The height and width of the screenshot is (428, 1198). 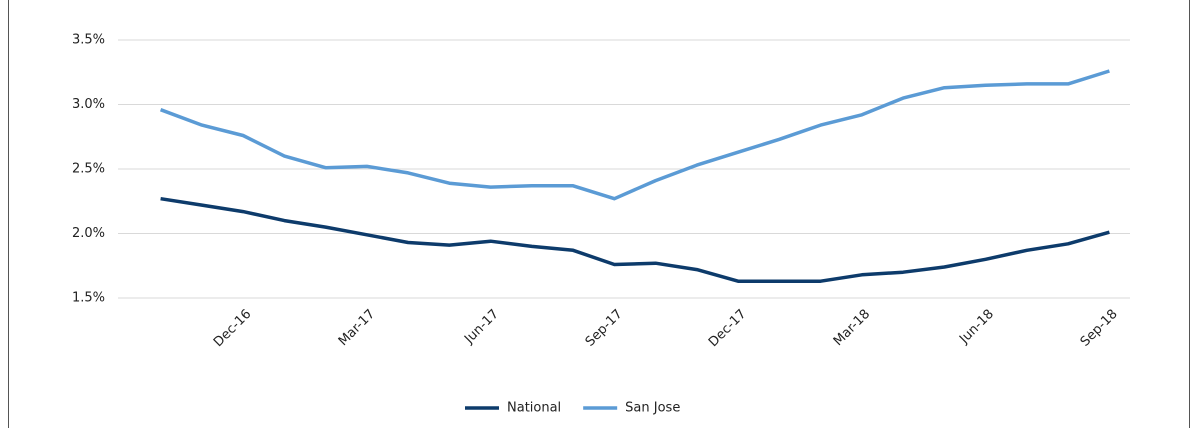 What do you see at coordinates (852, 328) in the screenshot?
I see `x-tick-label: Mar-18` at bounding box center [852, 328].